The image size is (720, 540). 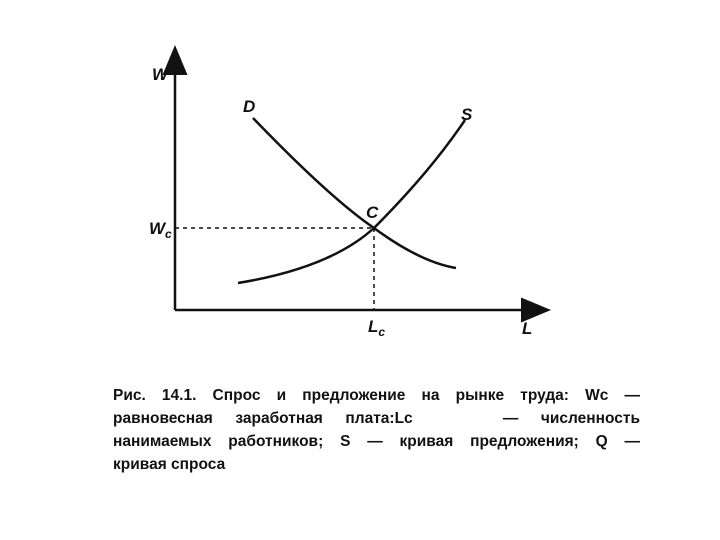 What do you see at coordinates (168, 234) in the screenshot?
I see `wc-sub: c` at bounding box center [168, 234].